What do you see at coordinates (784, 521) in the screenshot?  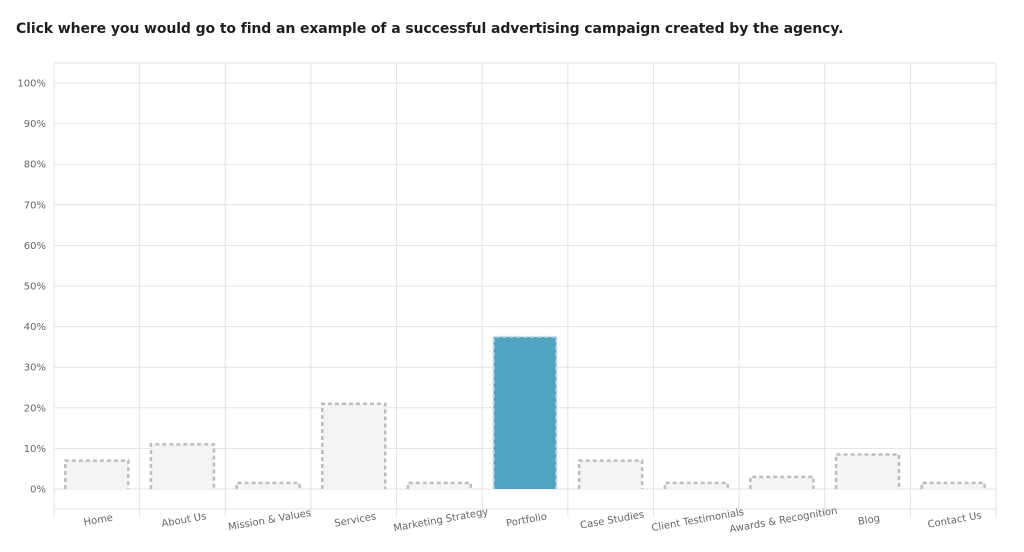 I see `category-label: Awards & Recognition` at bounding box center [784, 521].